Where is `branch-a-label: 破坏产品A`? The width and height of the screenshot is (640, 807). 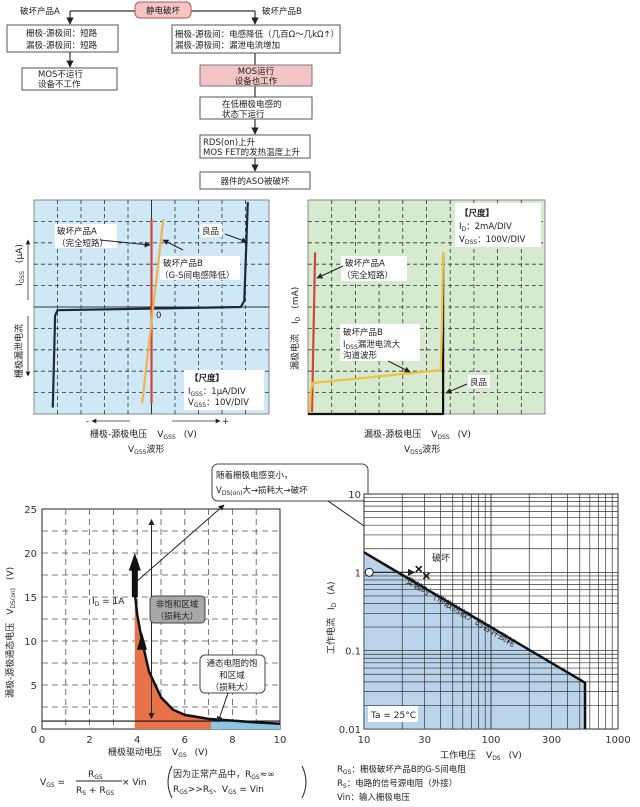
branch-a-label: 破坏产品A is located at coordinates (40, 11).